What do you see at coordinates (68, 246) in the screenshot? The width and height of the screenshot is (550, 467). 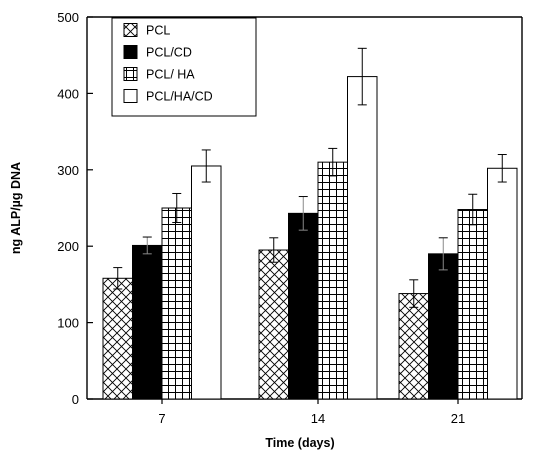 I see `y-tick-label: 200` at bounding box center [68, 246].